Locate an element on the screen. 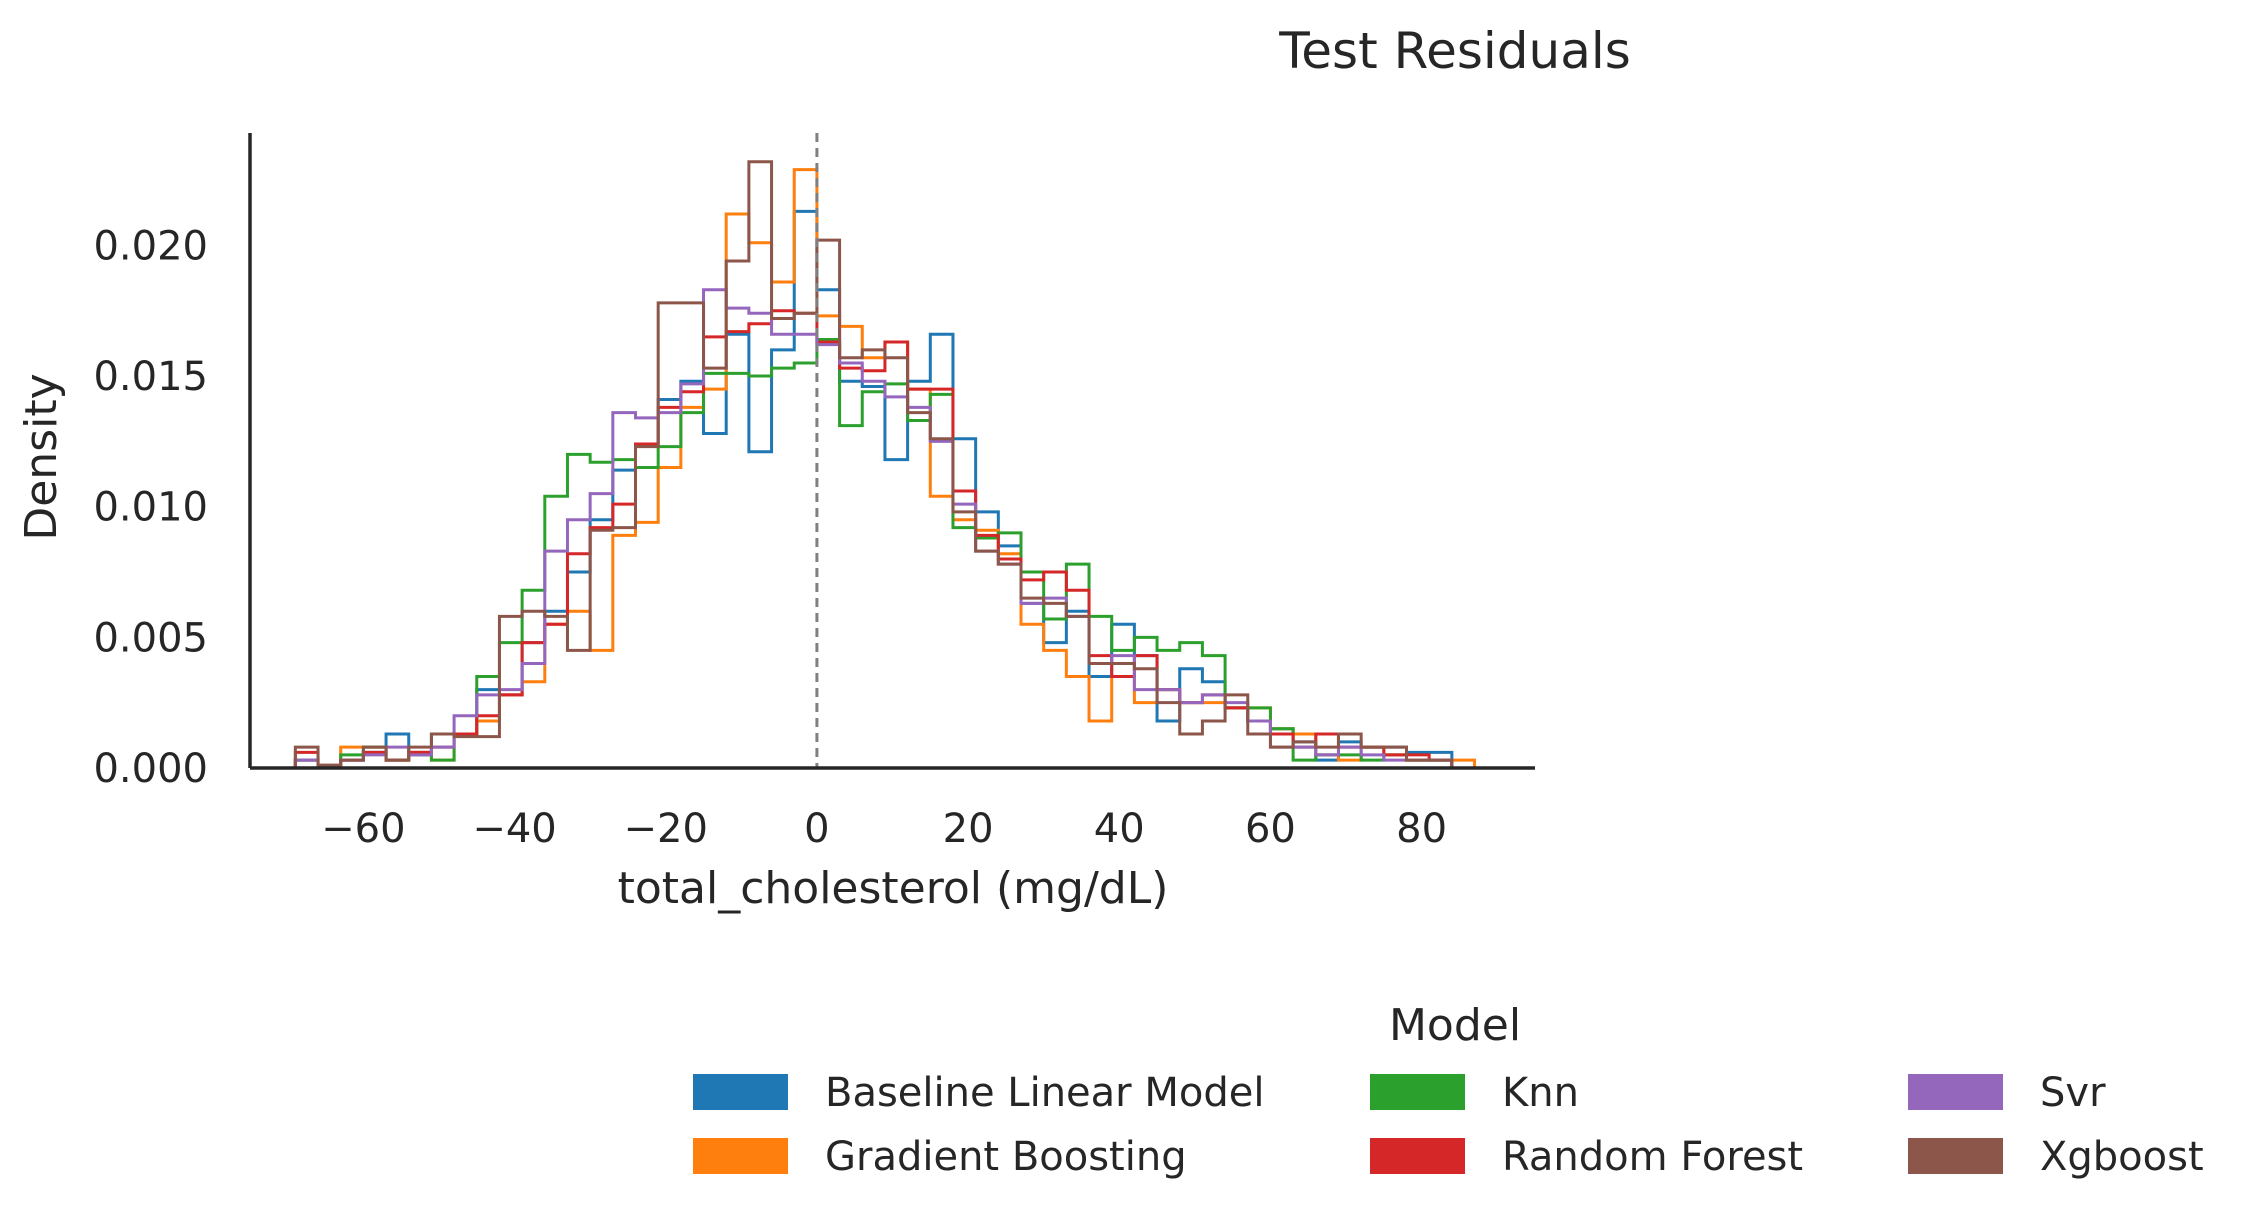 Image resolution: width=2245 pixels, height=1223 pixels. x-tick-label: 80 is located at coordinates (1421, 829).